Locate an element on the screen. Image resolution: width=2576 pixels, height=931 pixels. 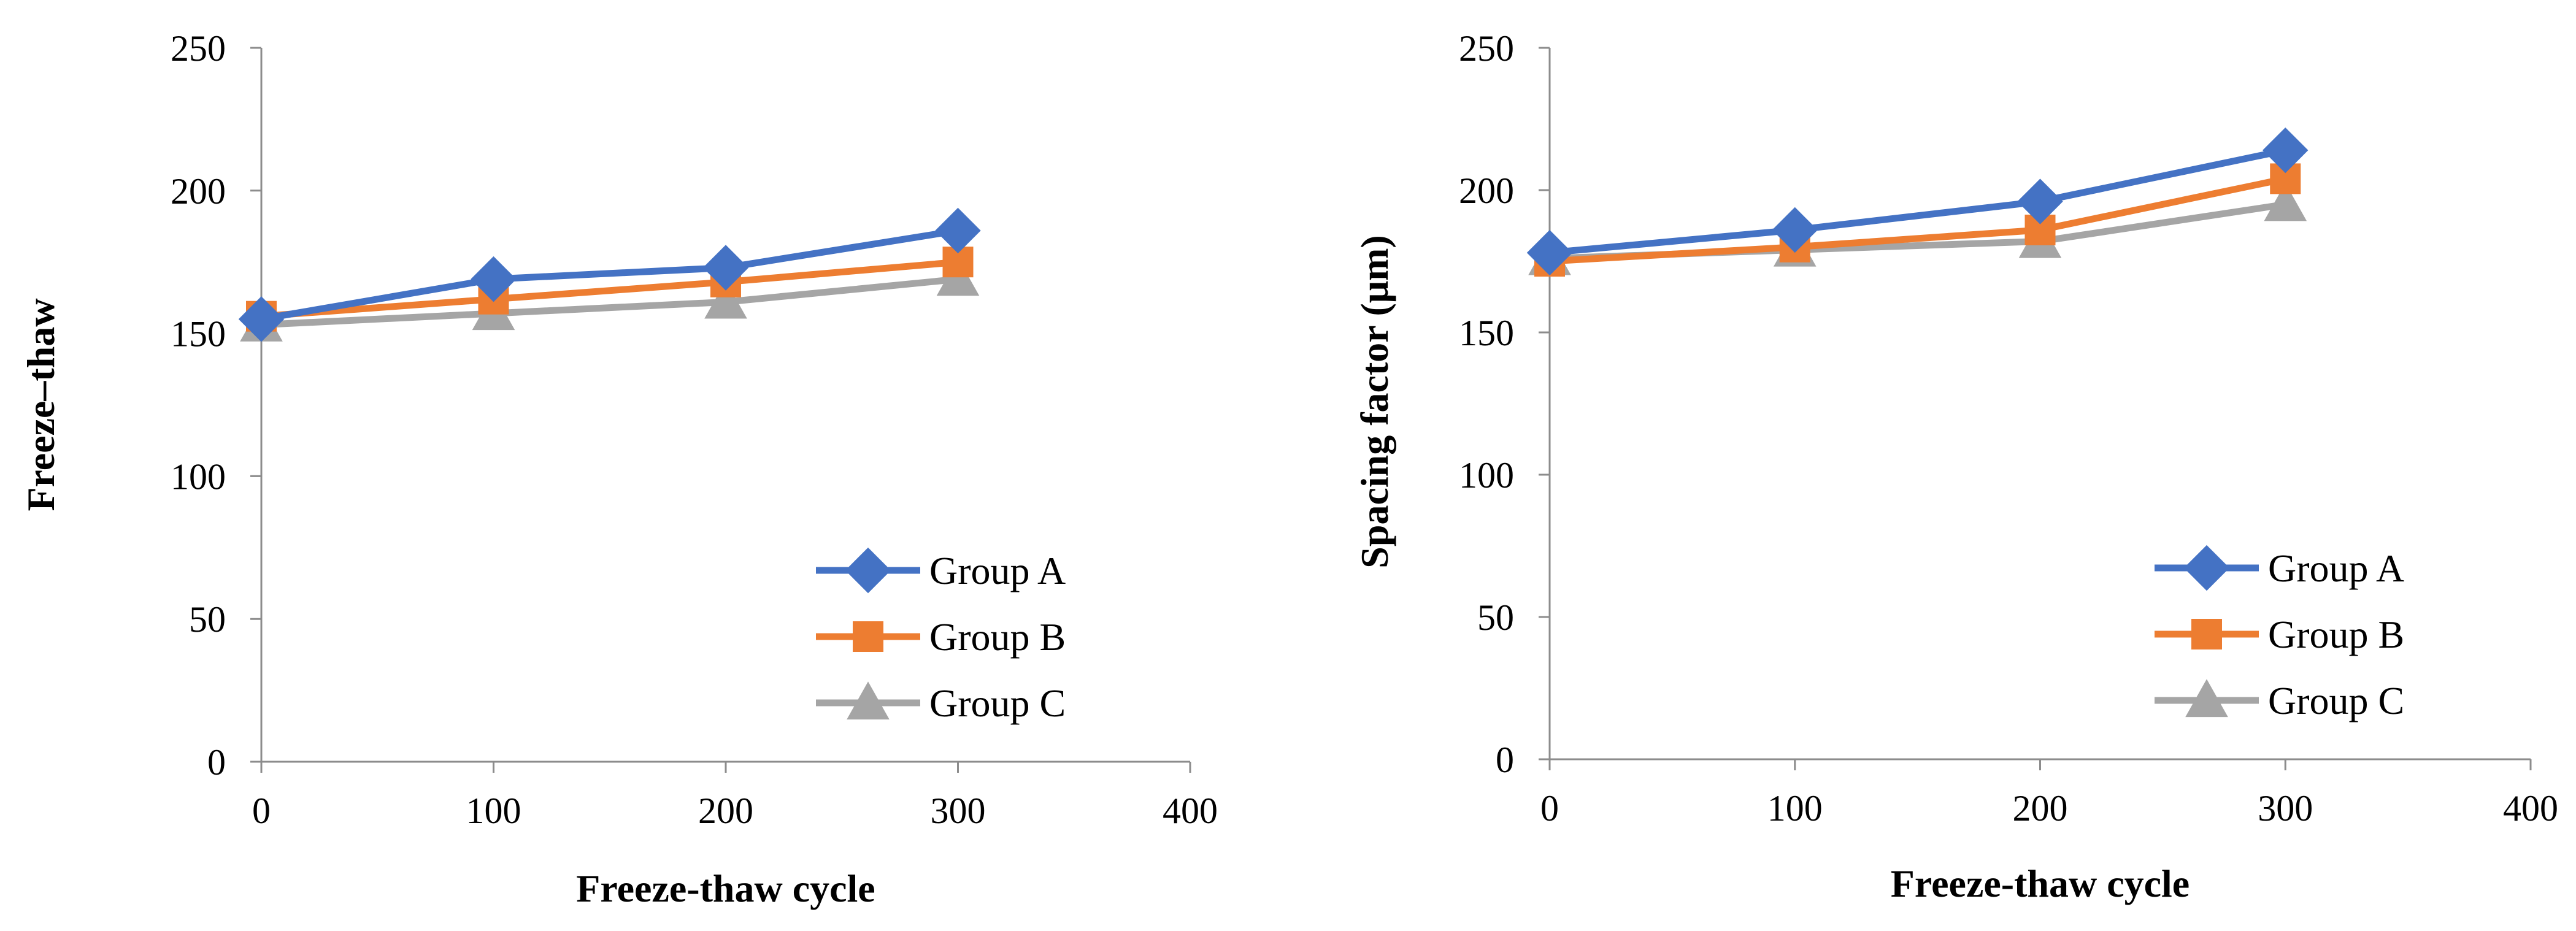
y-axis-title: Spacing factor (μm) is located at coordinates (1375, 401).